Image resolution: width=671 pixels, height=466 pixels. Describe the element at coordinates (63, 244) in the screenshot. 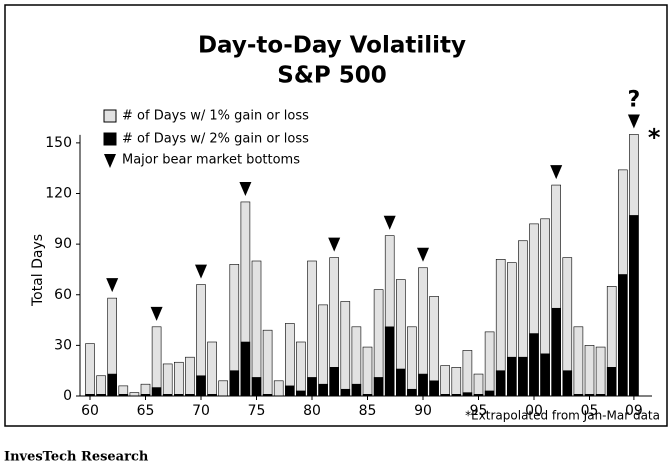

I see `y-tick-label: 90` at that location.